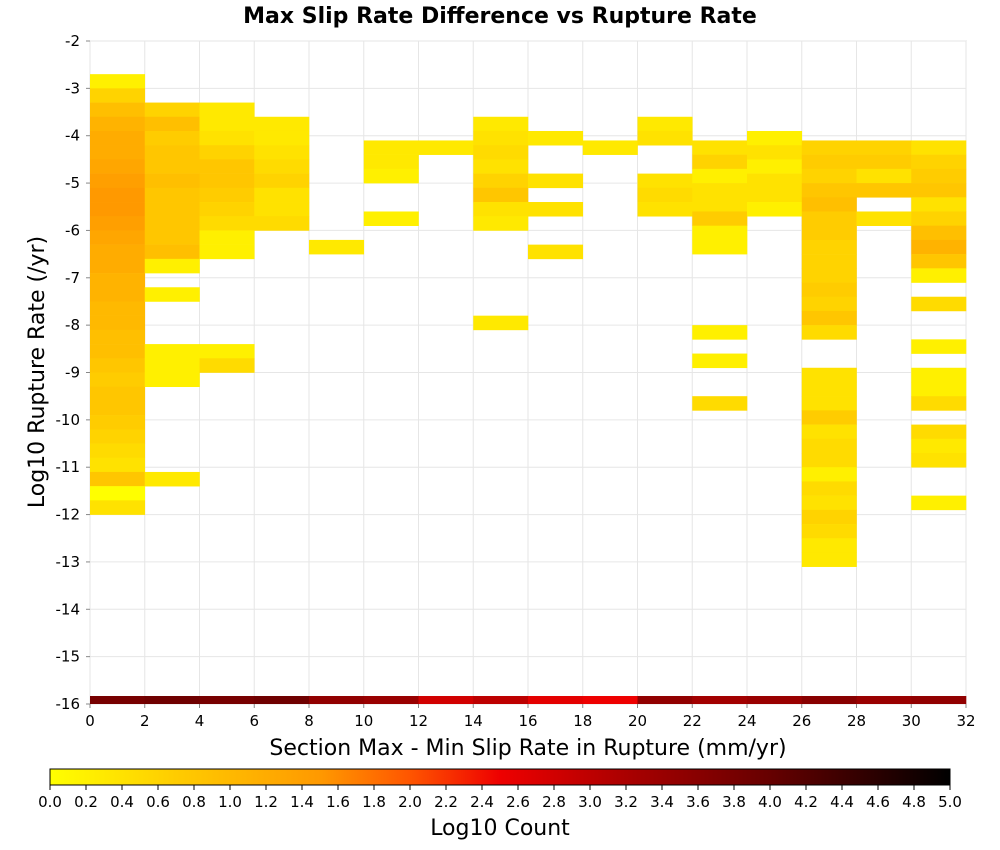 This screenshot has width=1000, height=850. I want to click on colorbar-tick-label: 1.0, so click(230, 802).